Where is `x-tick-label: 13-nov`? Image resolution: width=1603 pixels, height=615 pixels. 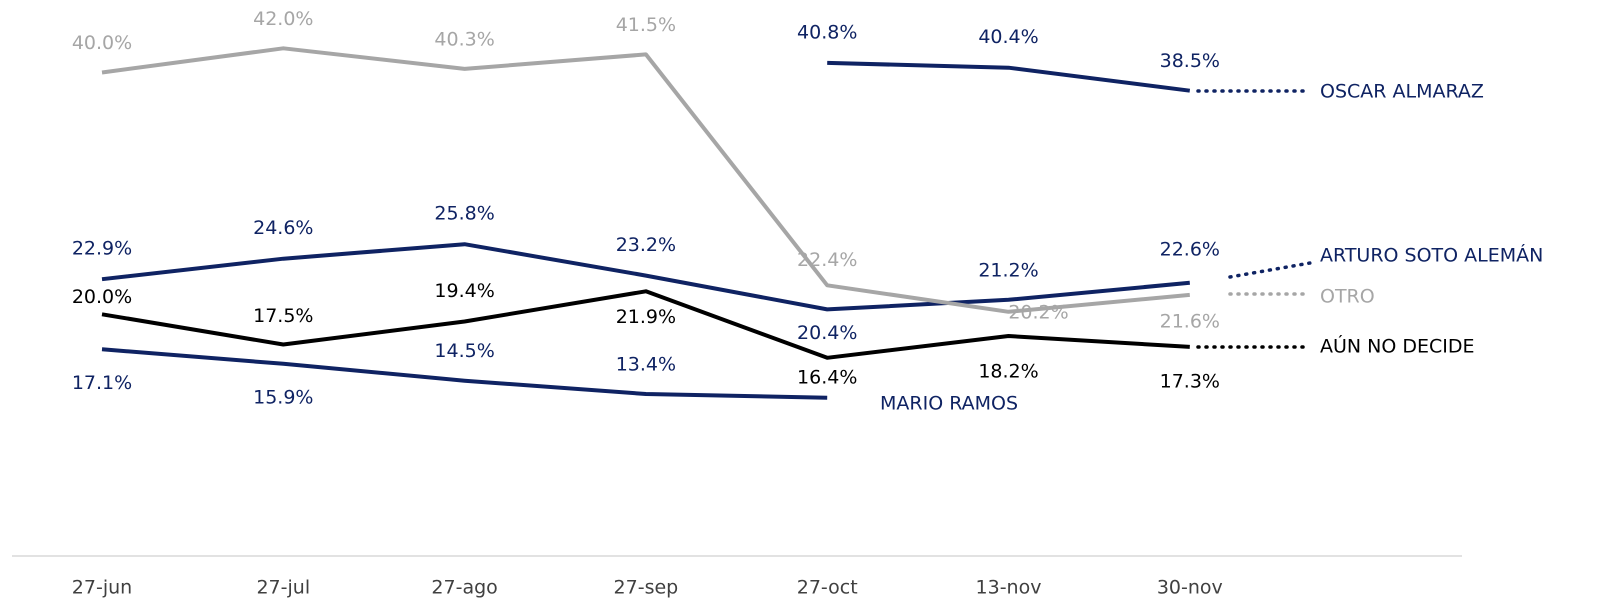 x-tick-label: 13-nov is located at coordinates (1009, 588).